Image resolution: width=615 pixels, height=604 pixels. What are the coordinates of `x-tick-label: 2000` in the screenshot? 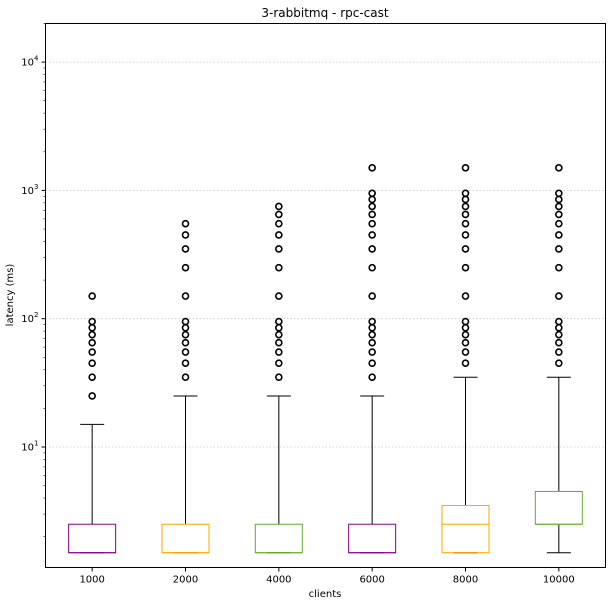 It's located at (185, 580).